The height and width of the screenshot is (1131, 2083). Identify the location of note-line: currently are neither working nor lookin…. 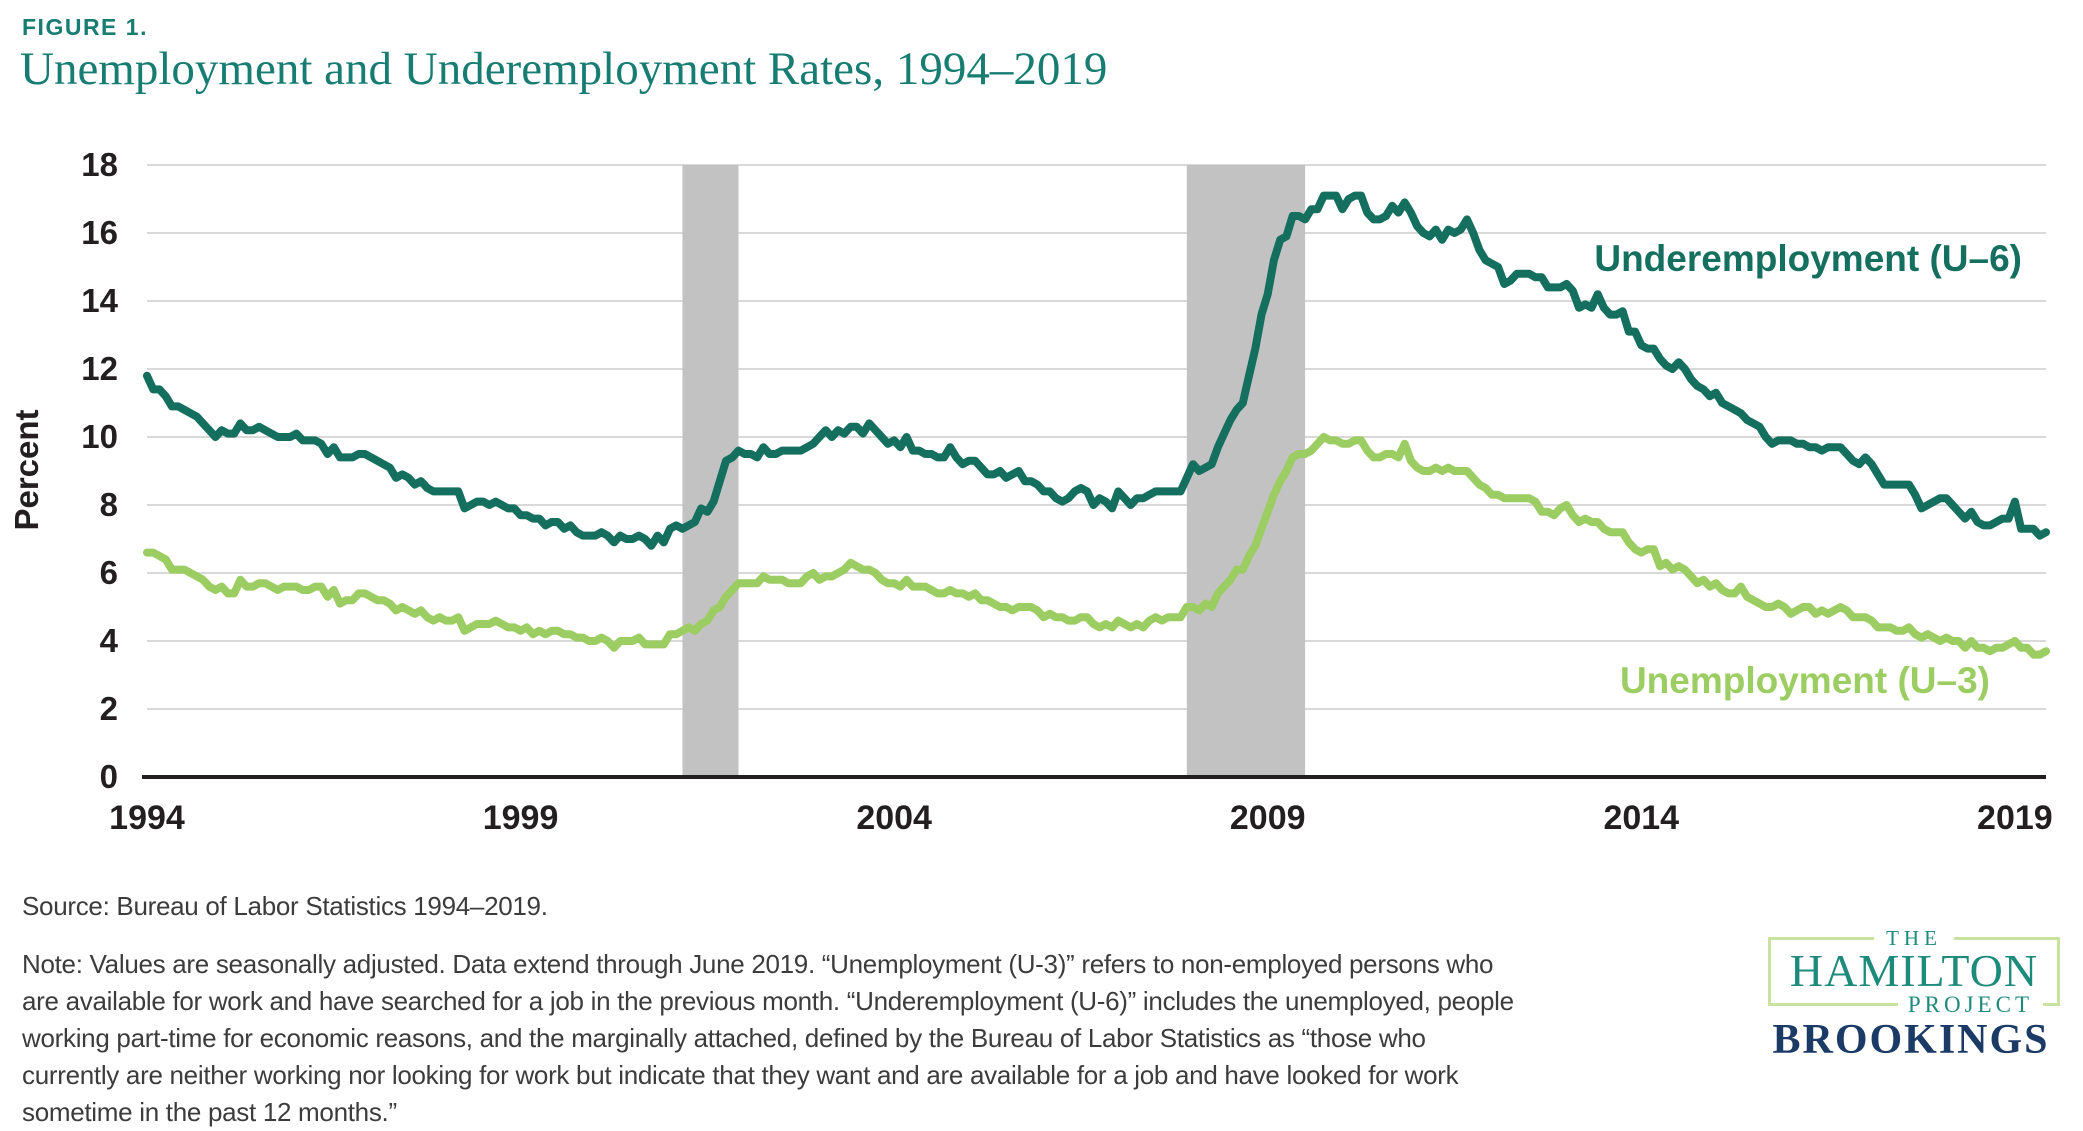
(740, 1075).